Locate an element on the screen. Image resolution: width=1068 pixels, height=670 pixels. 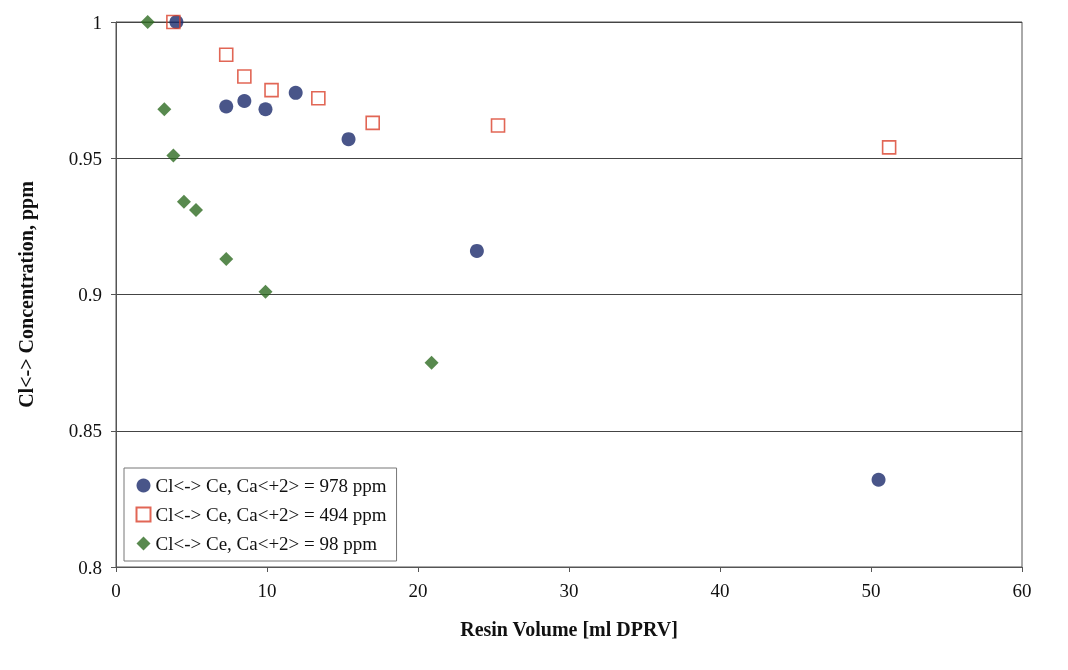
x-tick-label: 20 is located at coordinates (418, 590).